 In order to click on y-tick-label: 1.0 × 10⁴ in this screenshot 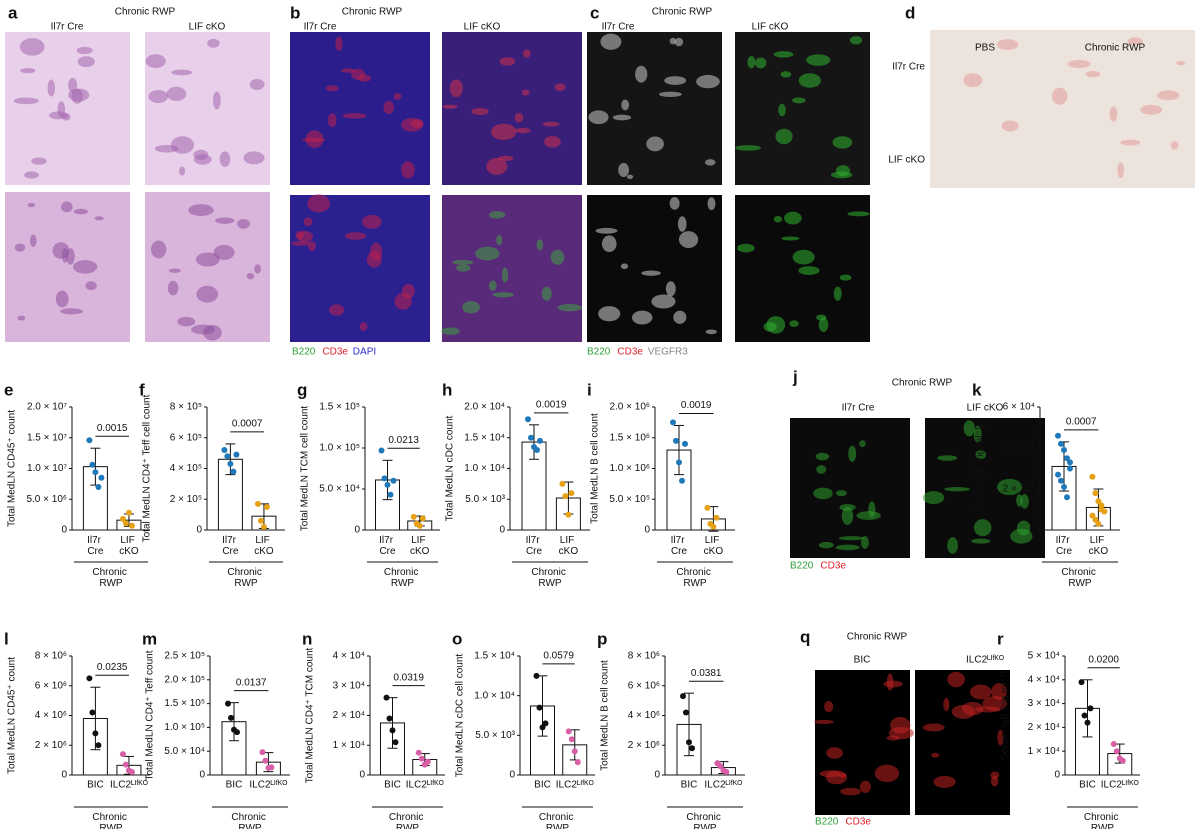, I will do `click(494, 695)`.